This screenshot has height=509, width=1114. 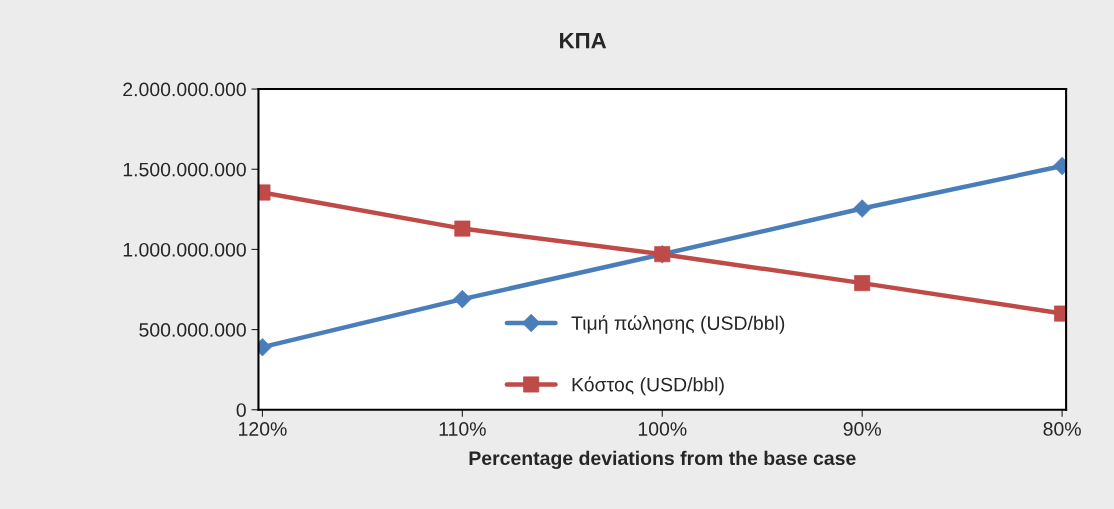 I want to click on y-tick-label: 0, so click(x=241, y=410).